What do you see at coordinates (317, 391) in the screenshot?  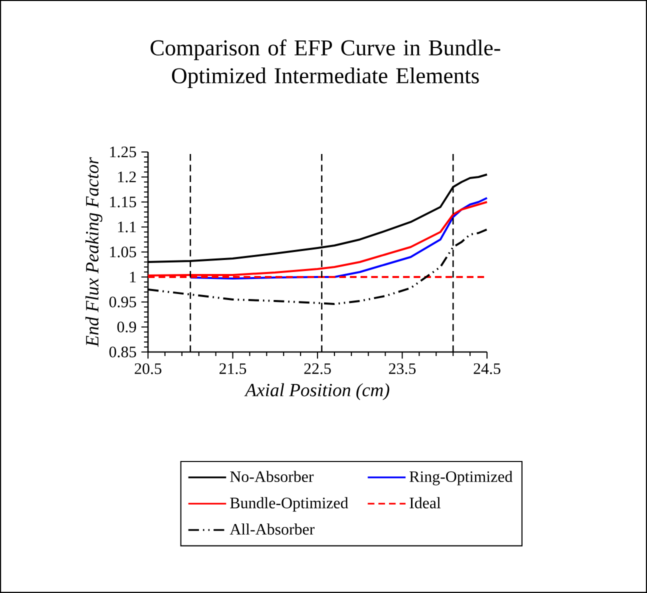 I see `x-axis-title: Axial Position (cm)` at bounding box center [317, 391].